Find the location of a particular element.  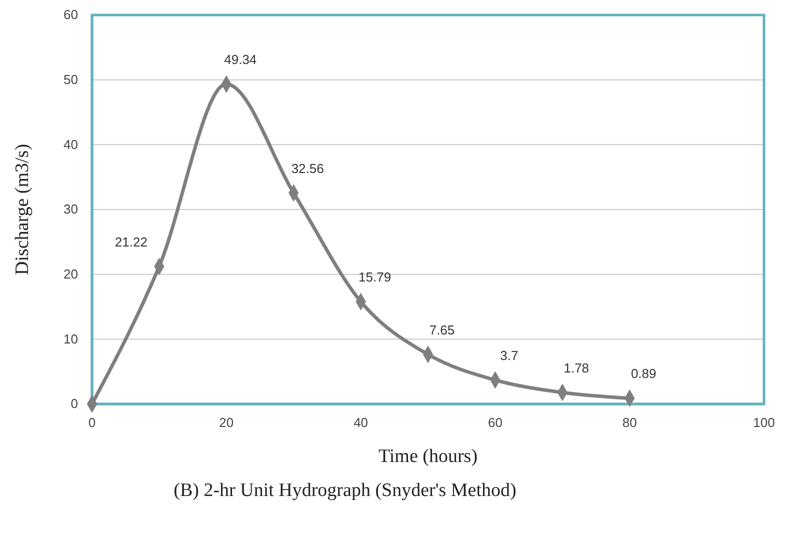

y-tick-label: 20 is located at coordinates (71, 274).